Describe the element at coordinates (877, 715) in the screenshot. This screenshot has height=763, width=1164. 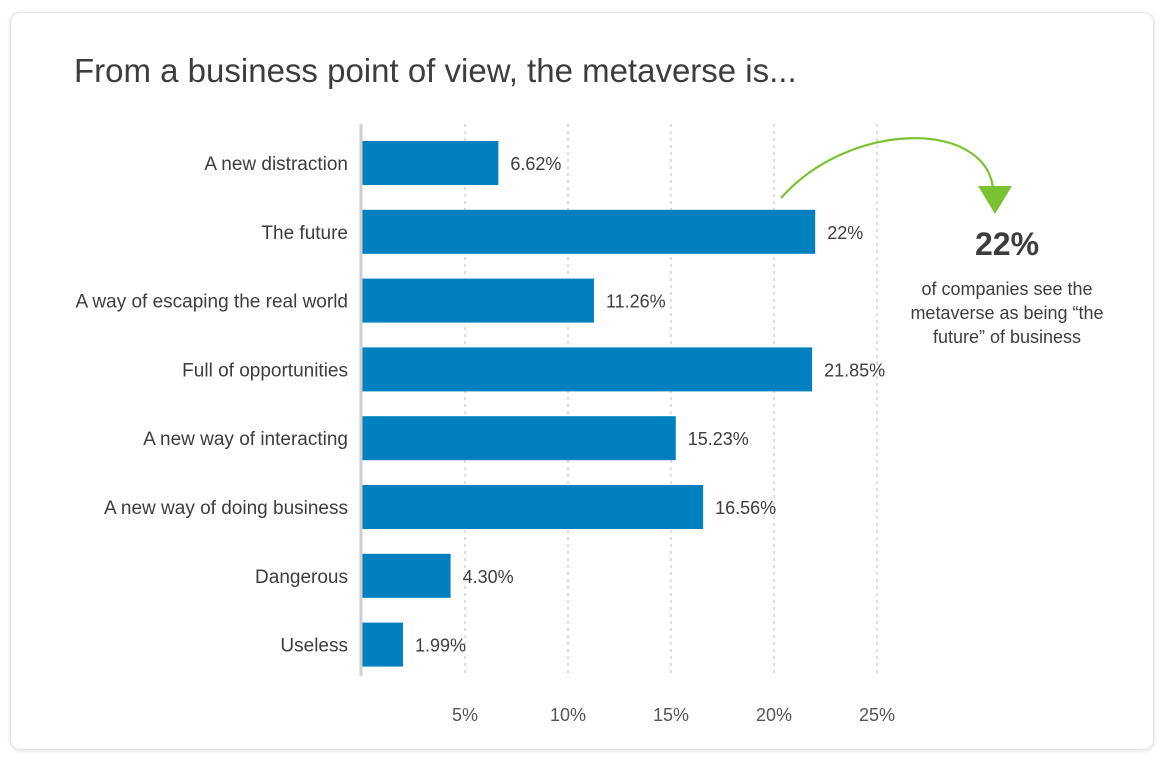
I see `x-tick-label: 25%` at that location.